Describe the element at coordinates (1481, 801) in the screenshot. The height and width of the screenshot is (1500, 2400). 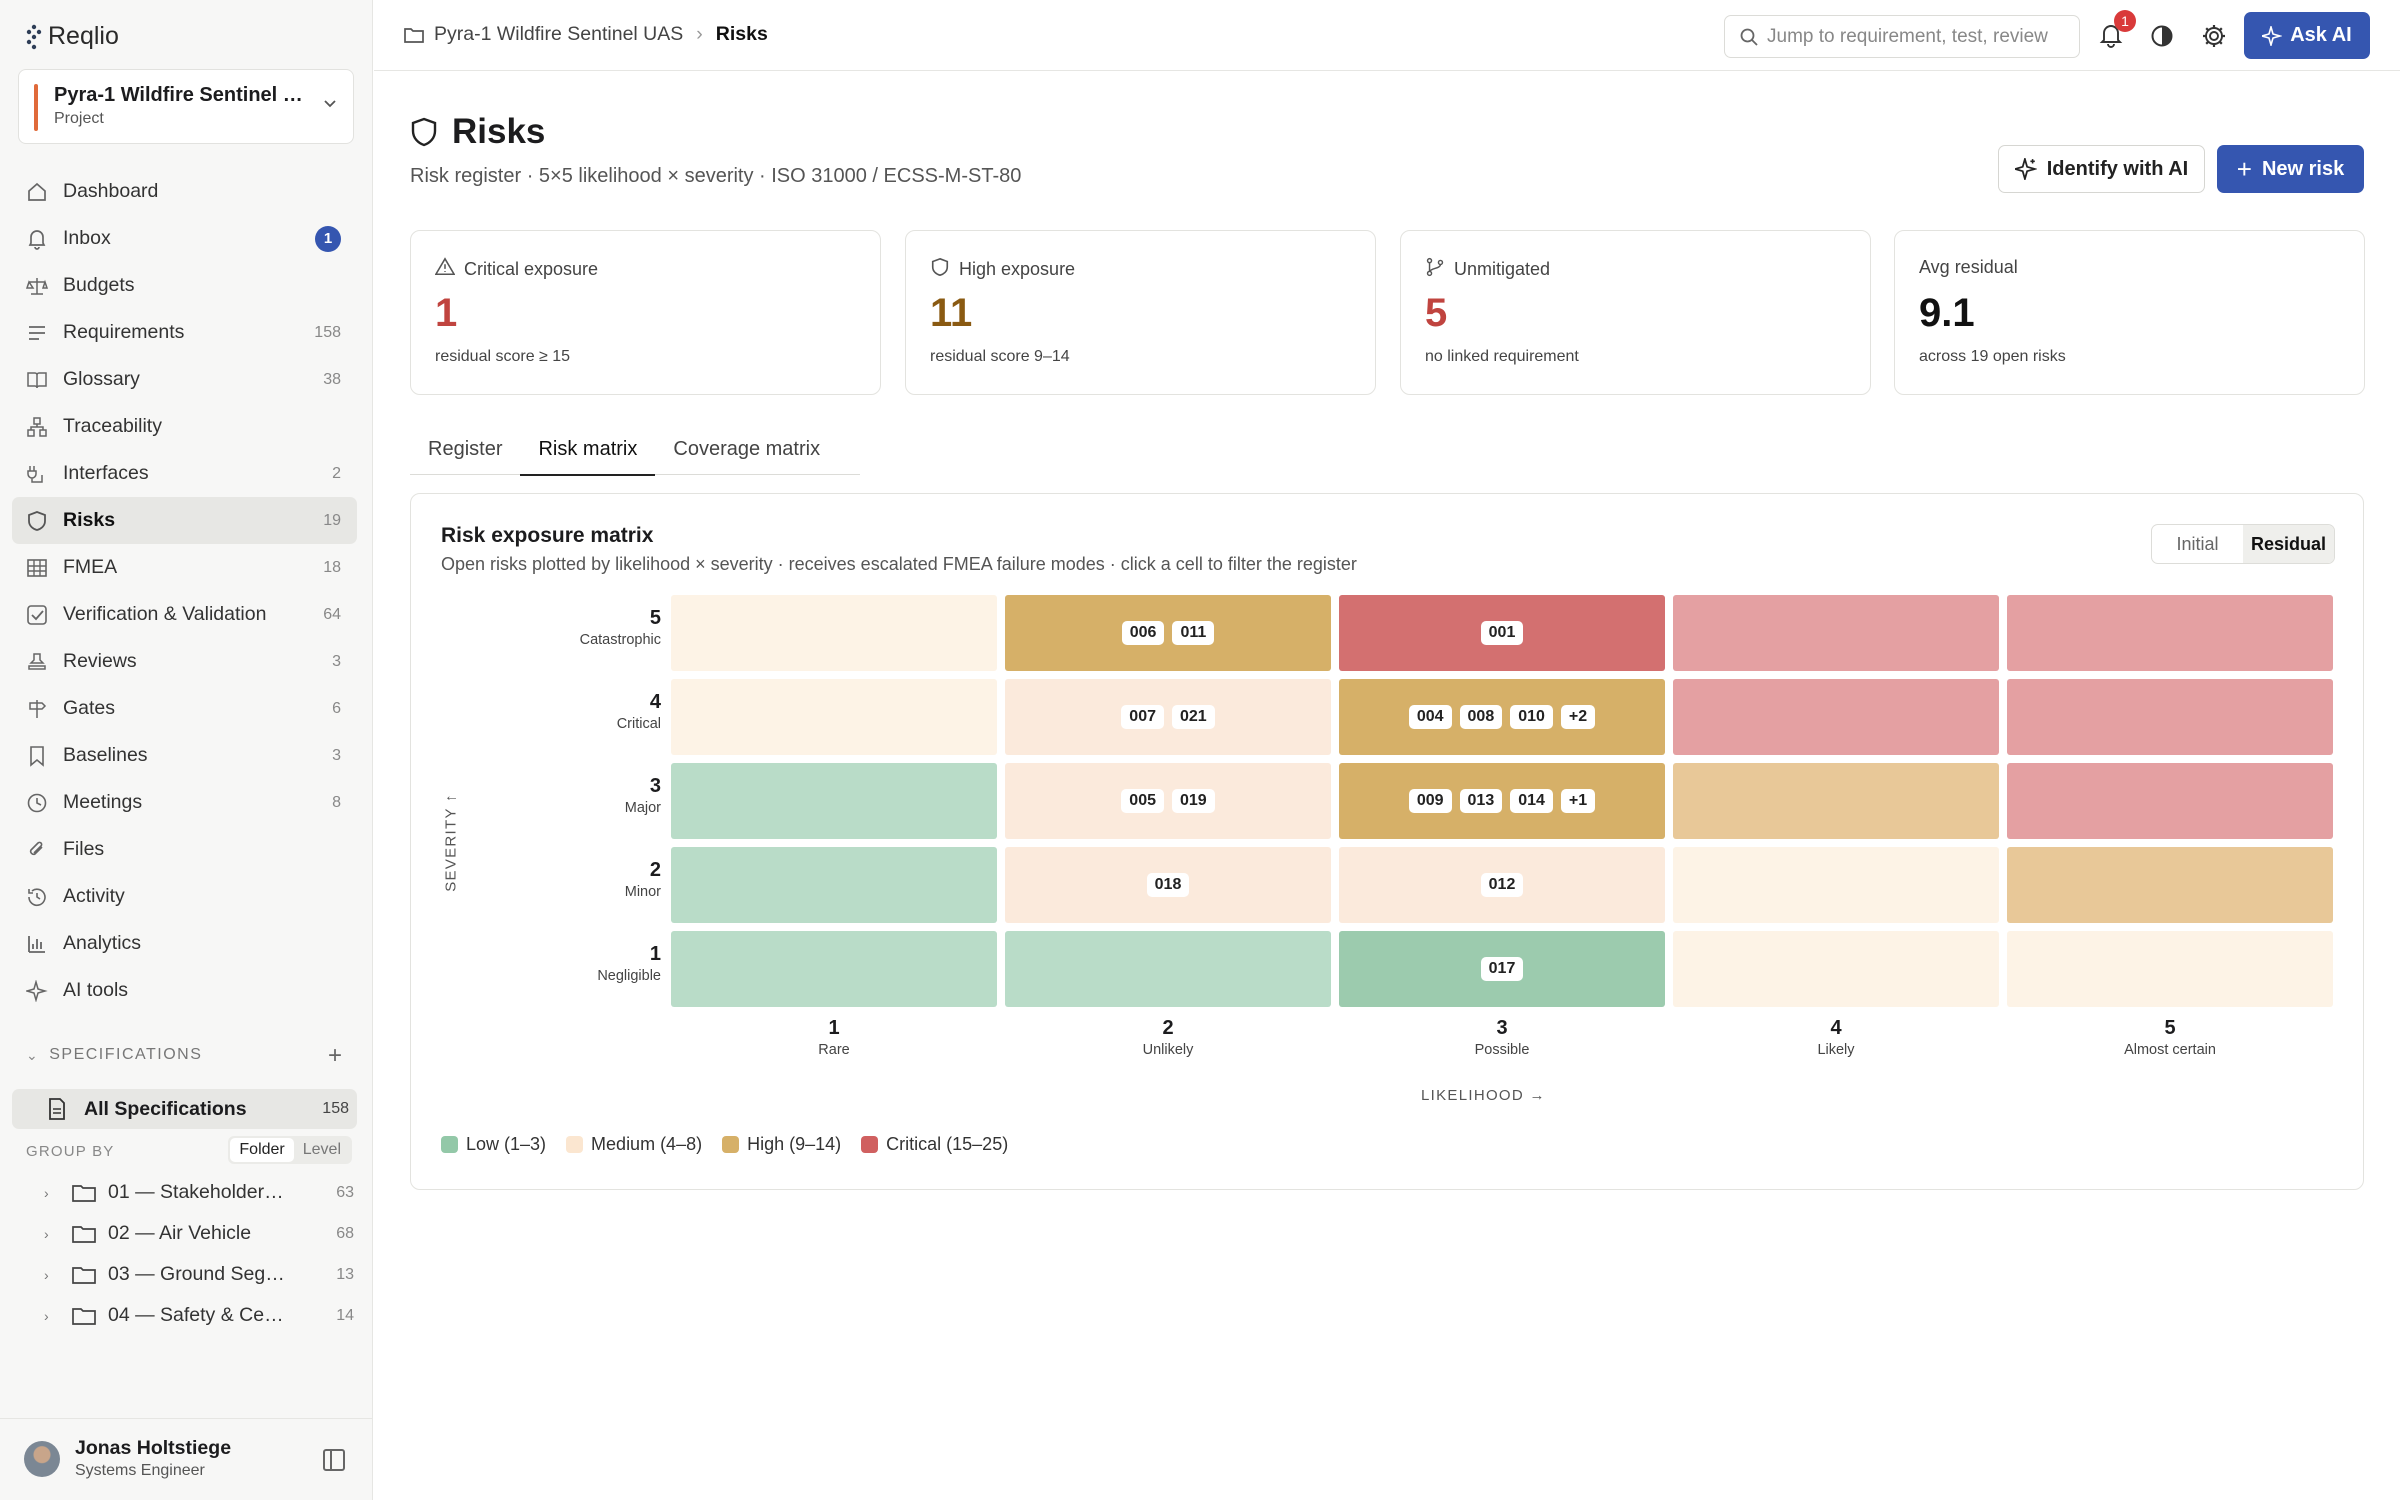
I see `risk-chip: 013` at that location.